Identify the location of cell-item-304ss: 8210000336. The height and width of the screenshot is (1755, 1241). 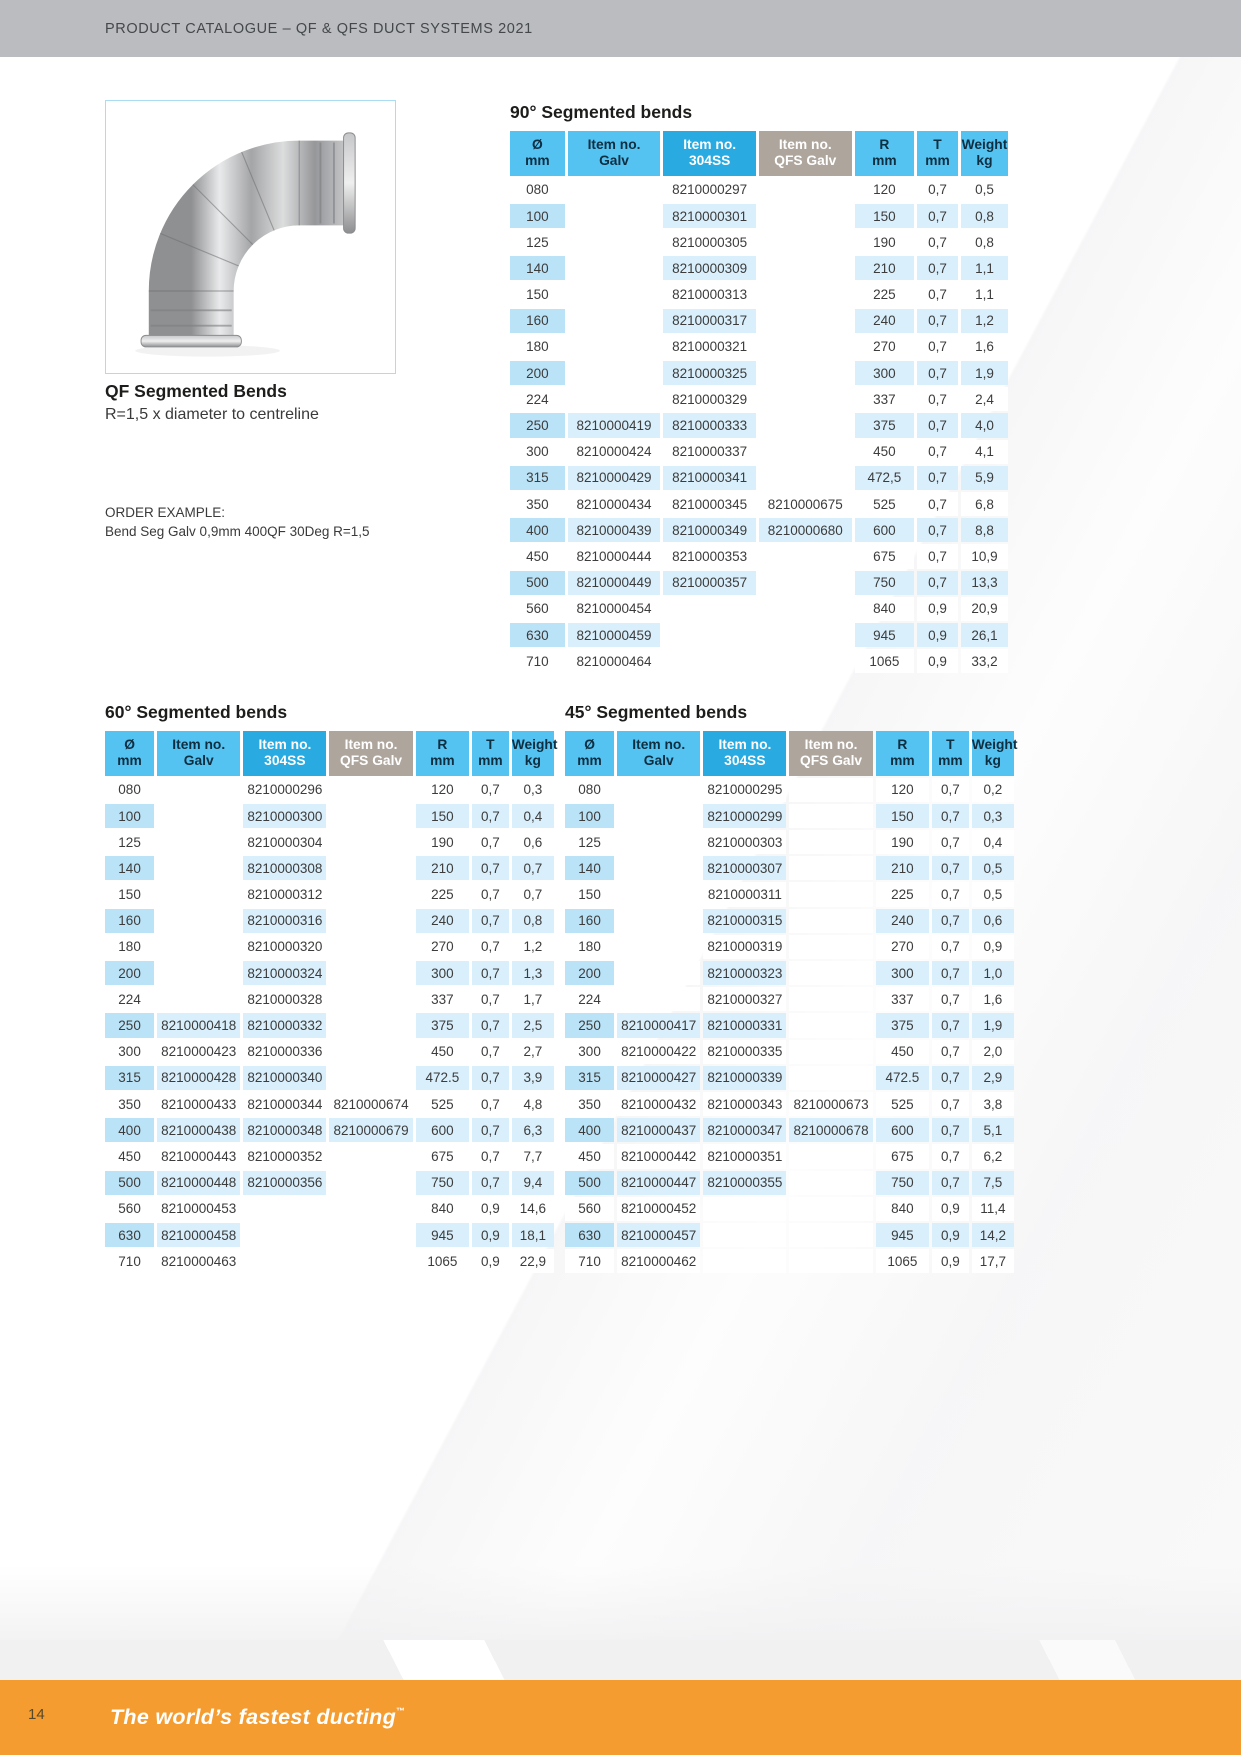
(285, 1051).